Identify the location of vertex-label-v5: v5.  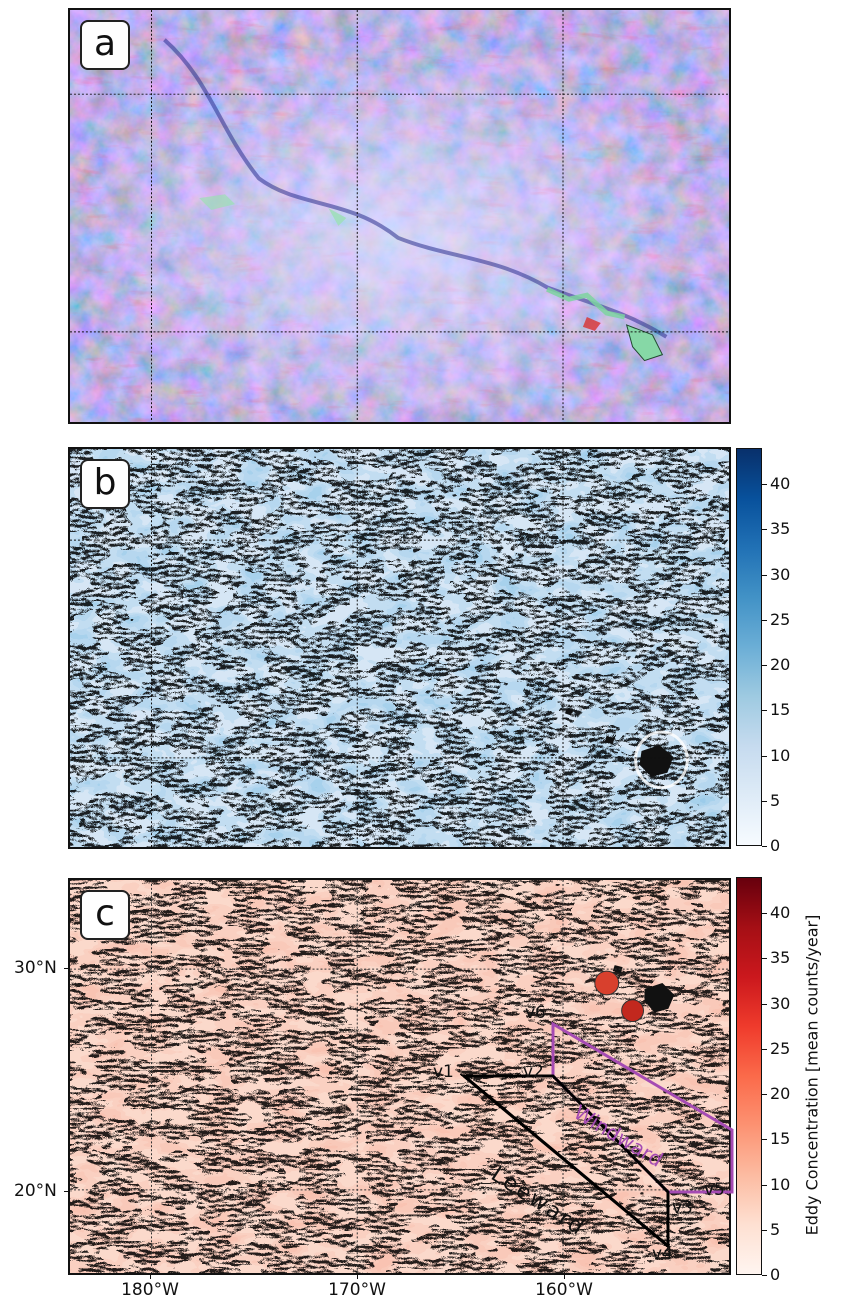
(714, 1190).